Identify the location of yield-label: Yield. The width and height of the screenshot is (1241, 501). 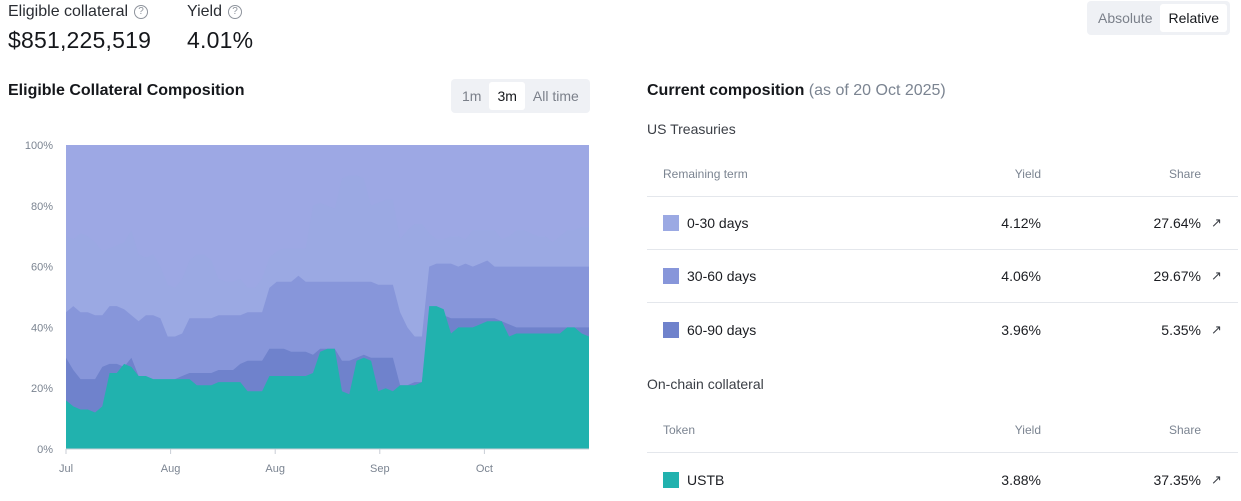
(204, 11).